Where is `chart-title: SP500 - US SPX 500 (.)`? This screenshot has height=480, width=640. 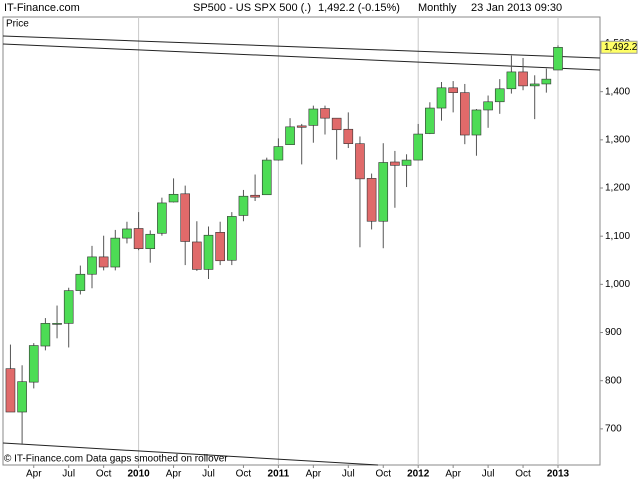
chart-title: SP500 - US SPX 500 (.) is located at coordinates (252, 8).